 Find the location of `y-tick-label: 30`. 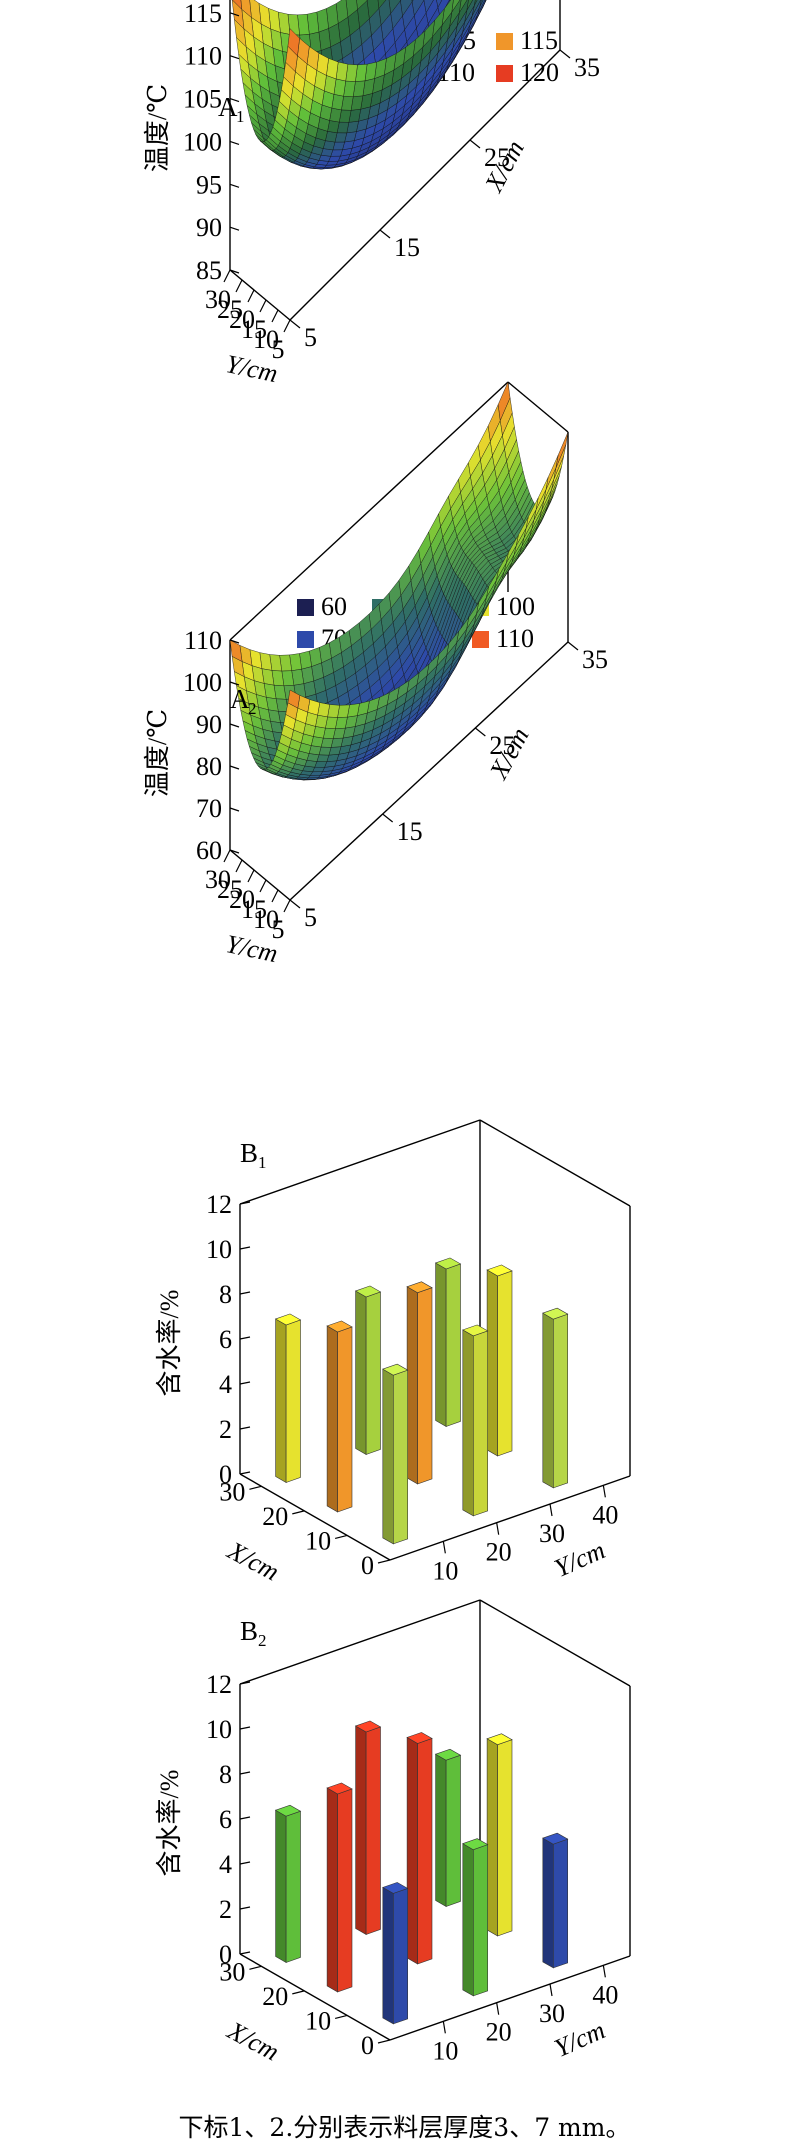

y-tick-label: 30 is located at coordinates (218, 299).